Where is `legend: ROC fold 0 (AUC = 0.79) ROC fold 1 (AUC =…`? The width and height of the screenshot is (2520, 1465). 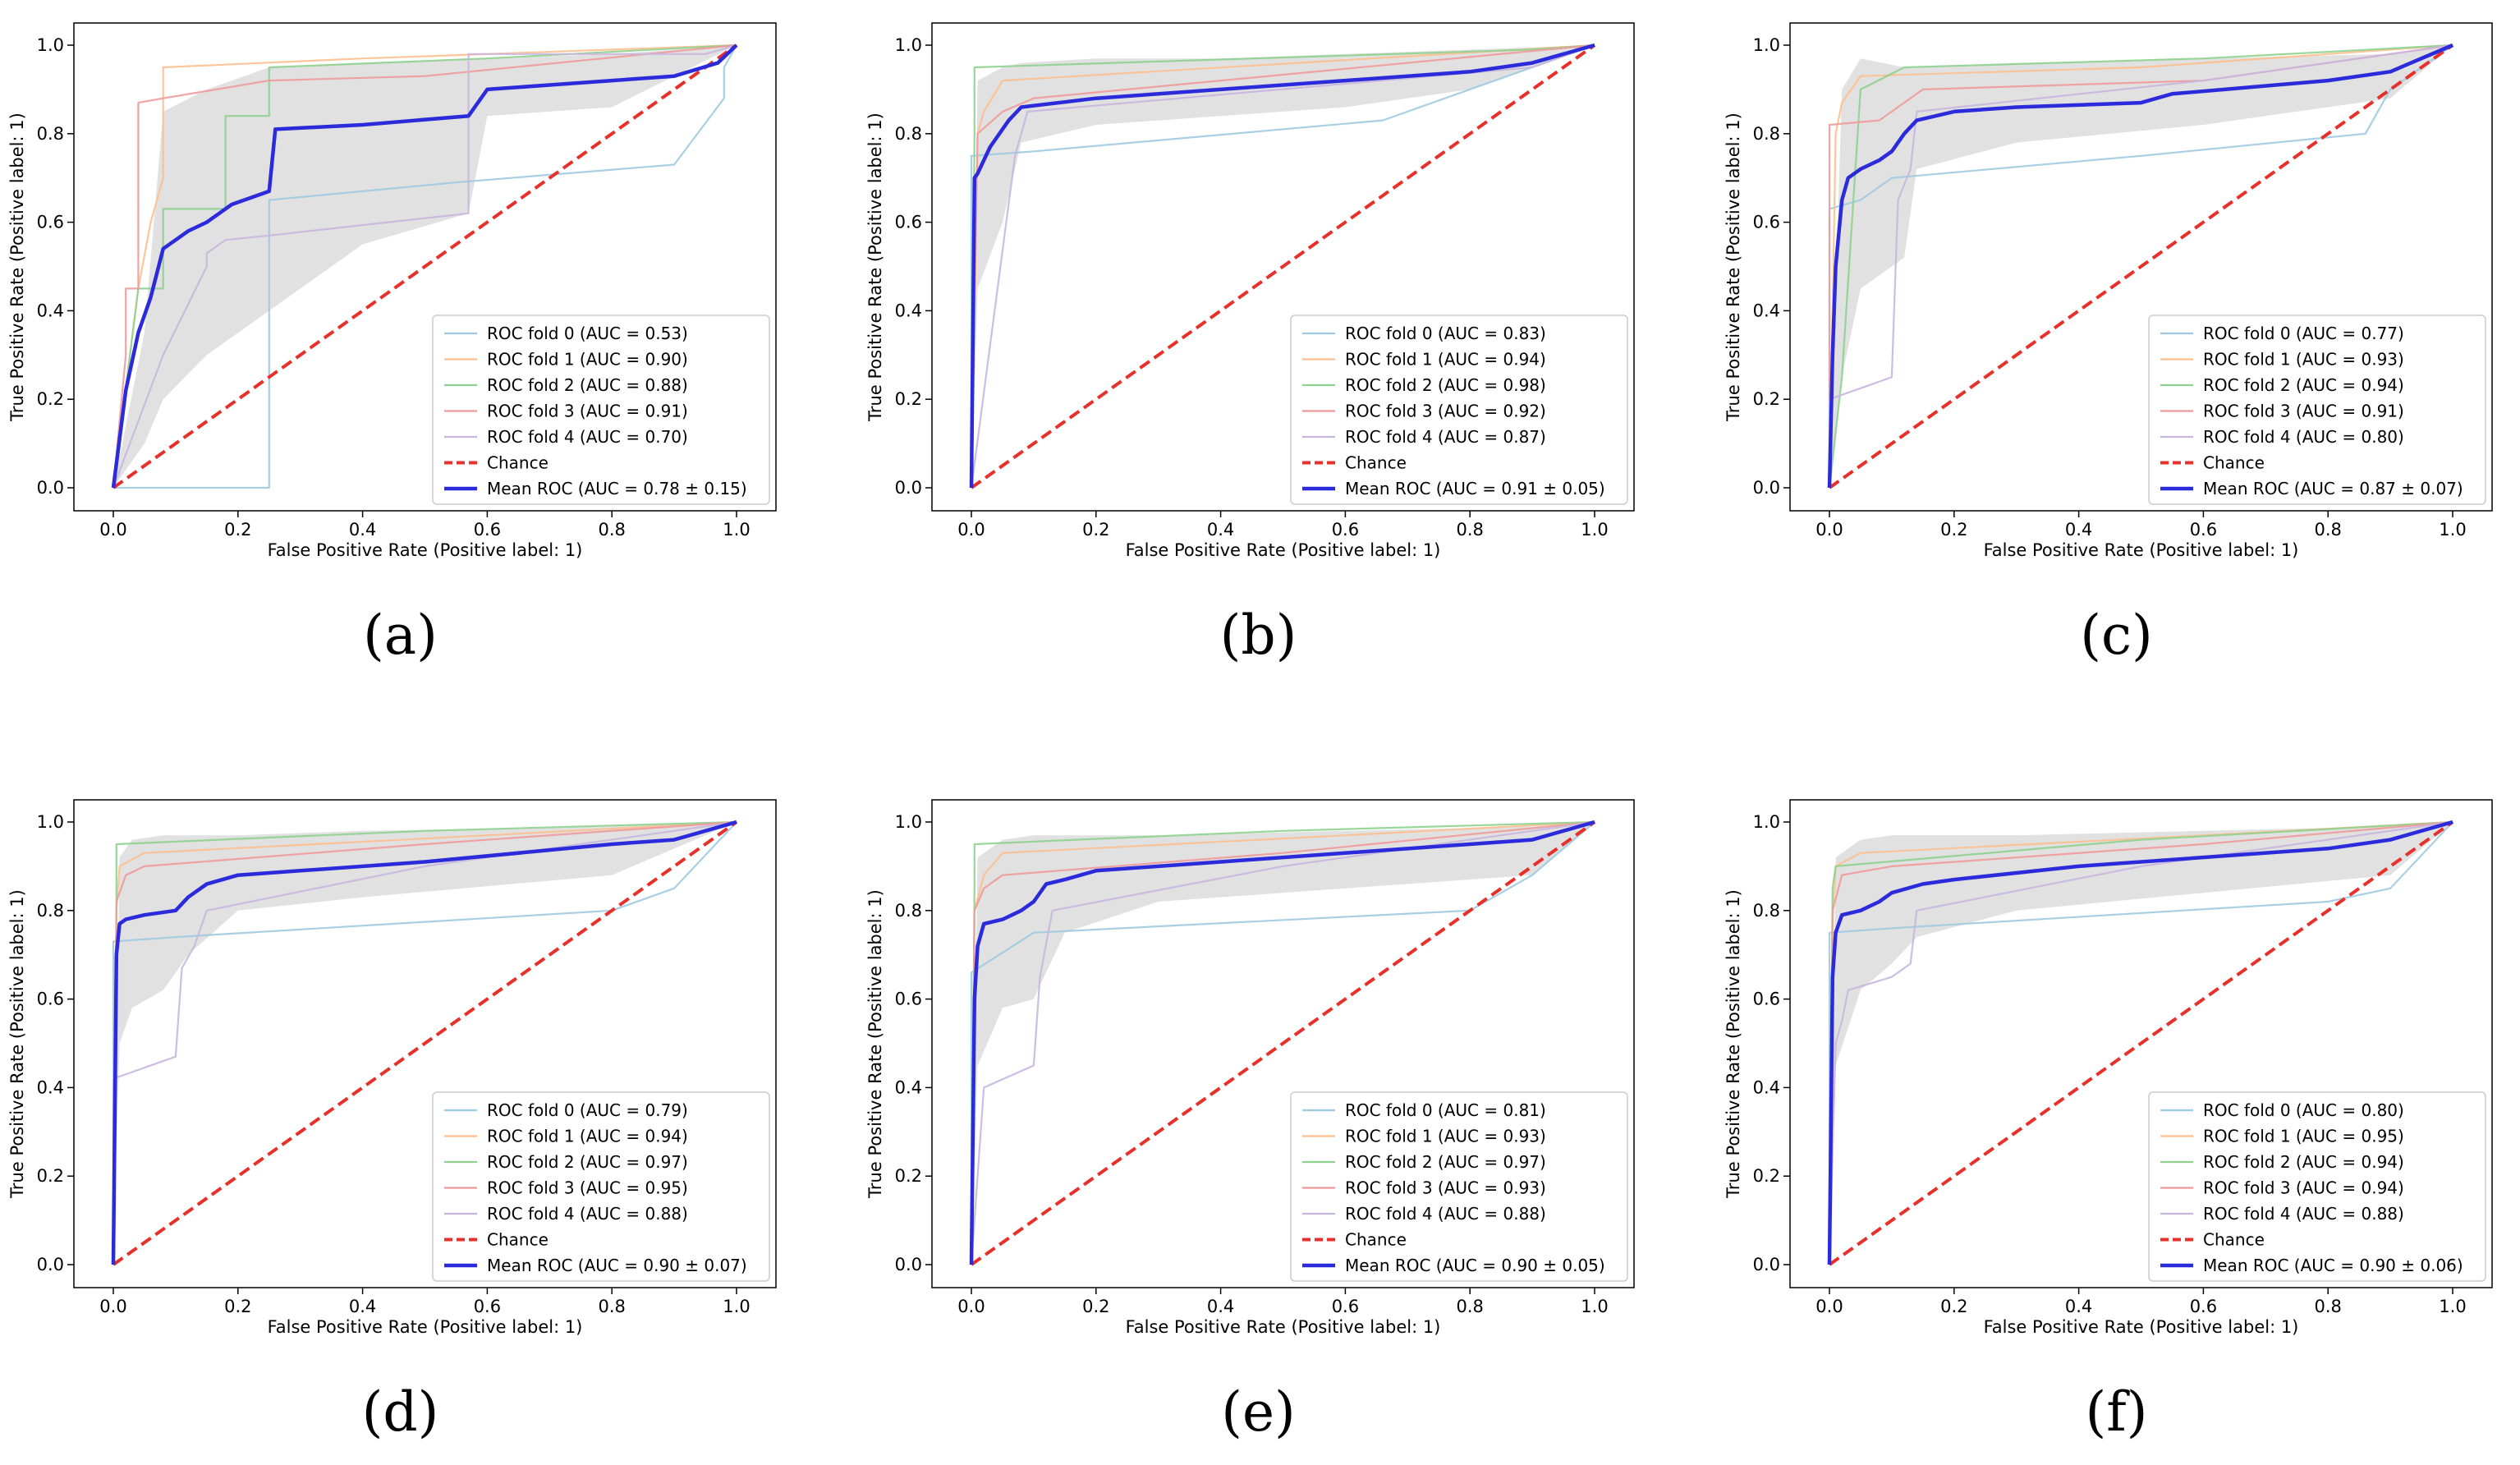 legend: ROC fold 0 (AUC = 0.79) ROC fold 1 (AUC =… is located at coordinates (601, 1186).